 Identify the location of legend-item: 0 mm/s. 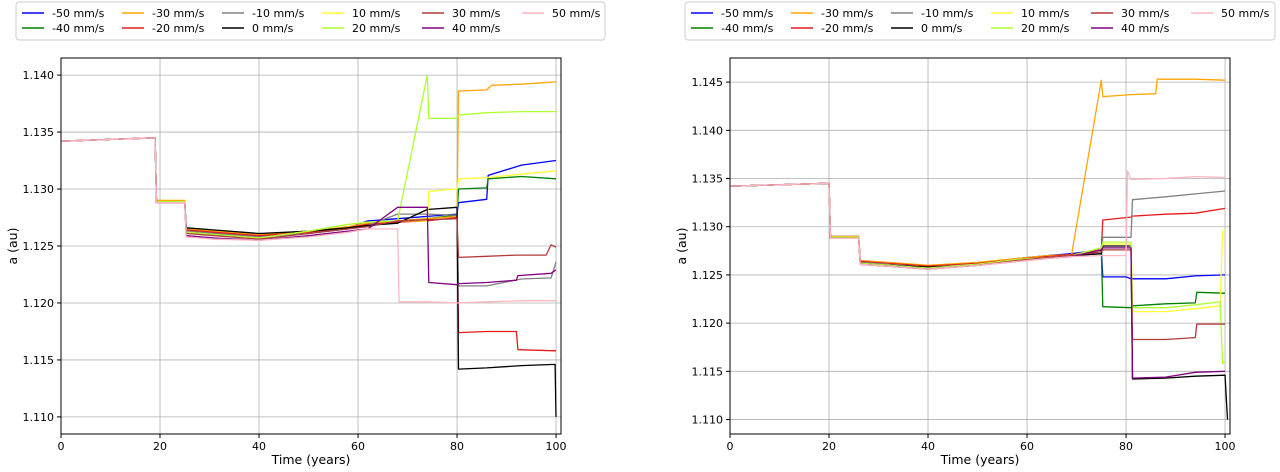
(927, 28).